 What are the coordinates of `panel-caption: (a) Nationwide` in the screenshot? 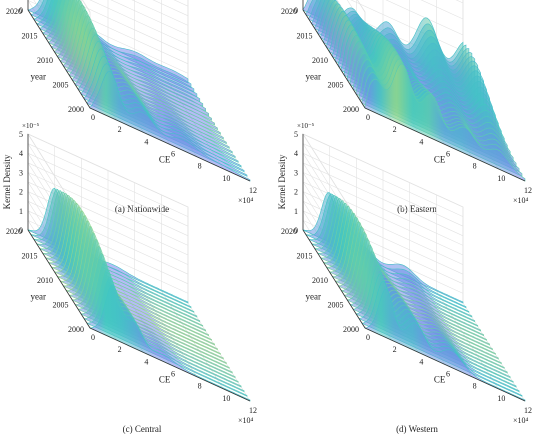 It's located at (142, 209).